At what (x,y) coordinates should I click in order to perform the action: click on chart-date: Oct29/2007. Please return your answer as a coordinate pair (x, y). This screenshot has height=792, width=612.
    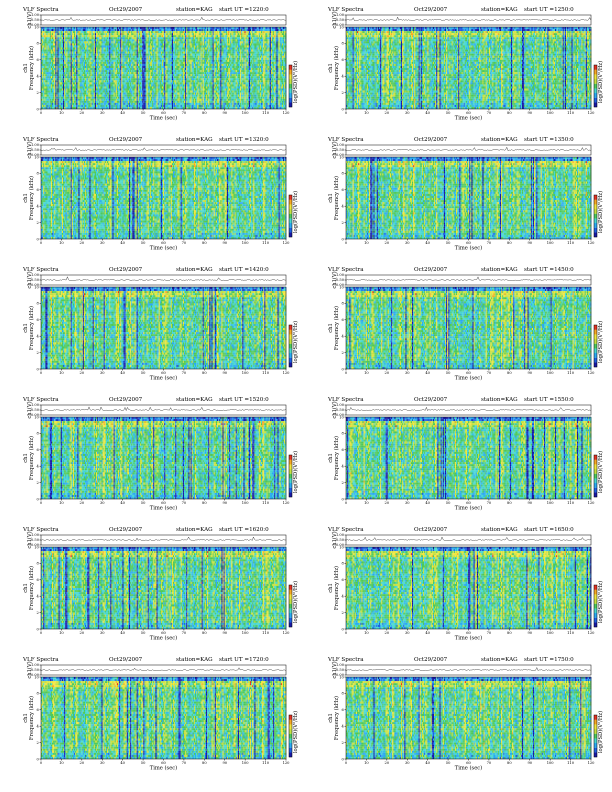
    Looking at the image, I should click on (126, 660).